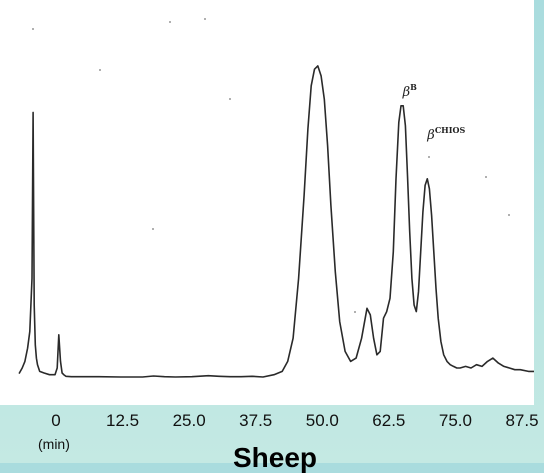  What do you see at coordinates (189, 420) in the screenshot?
I see `x-tick-label: 25.0` at bounding box center [189, 420].